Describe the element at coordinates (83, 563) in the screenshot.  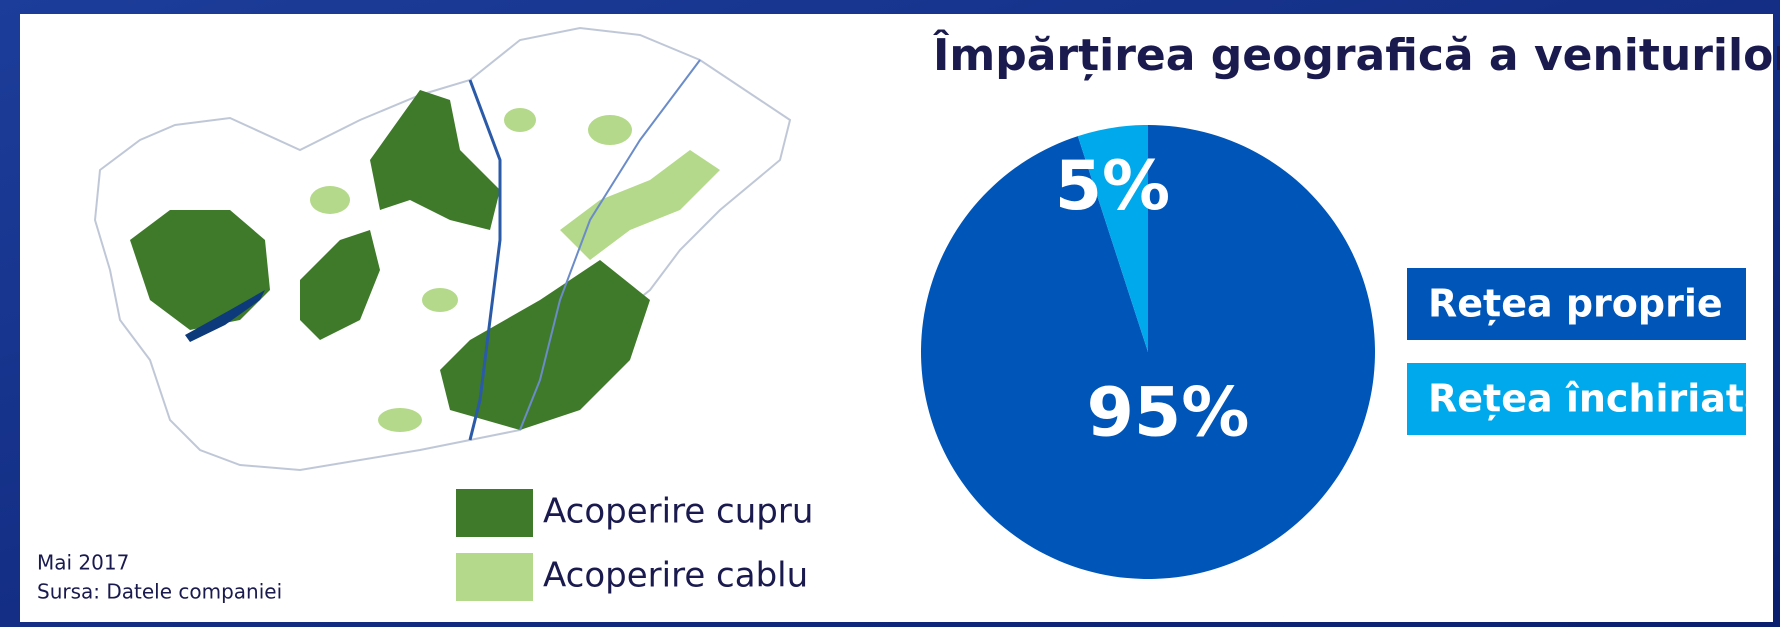
I see `note: Mai 2017` at that location.